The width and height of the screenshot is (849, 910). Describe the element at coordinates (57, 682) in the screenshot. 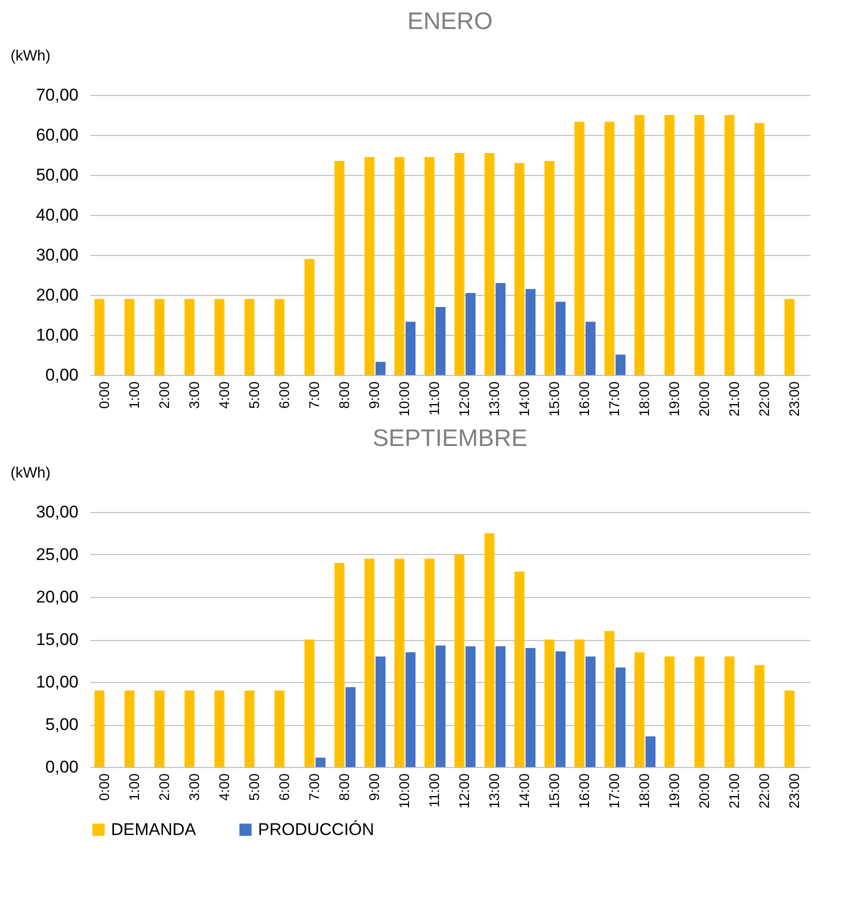

I see `y-tick-label: 10,00` at that location.